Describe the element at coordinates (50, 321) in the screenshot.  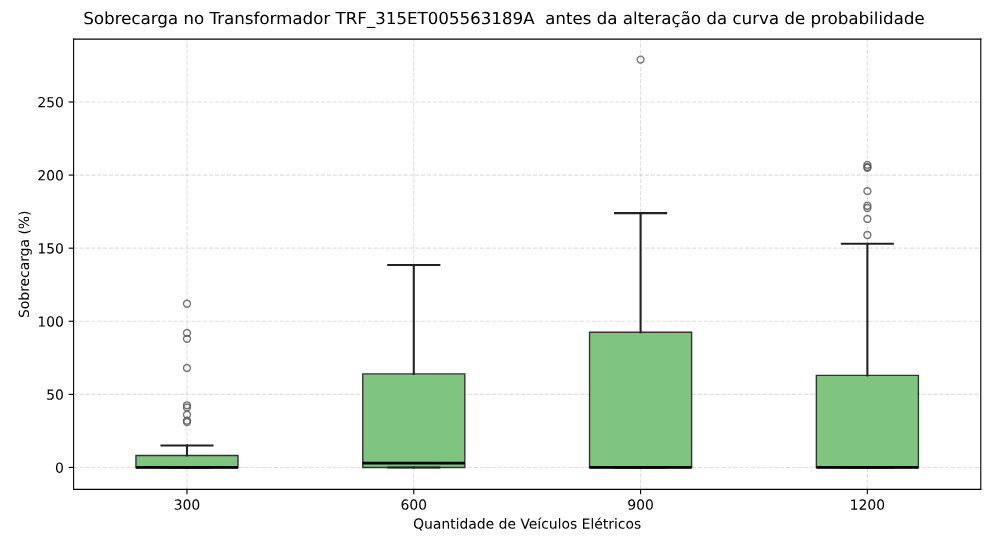
I see `y-tick-label: 100` at that location.